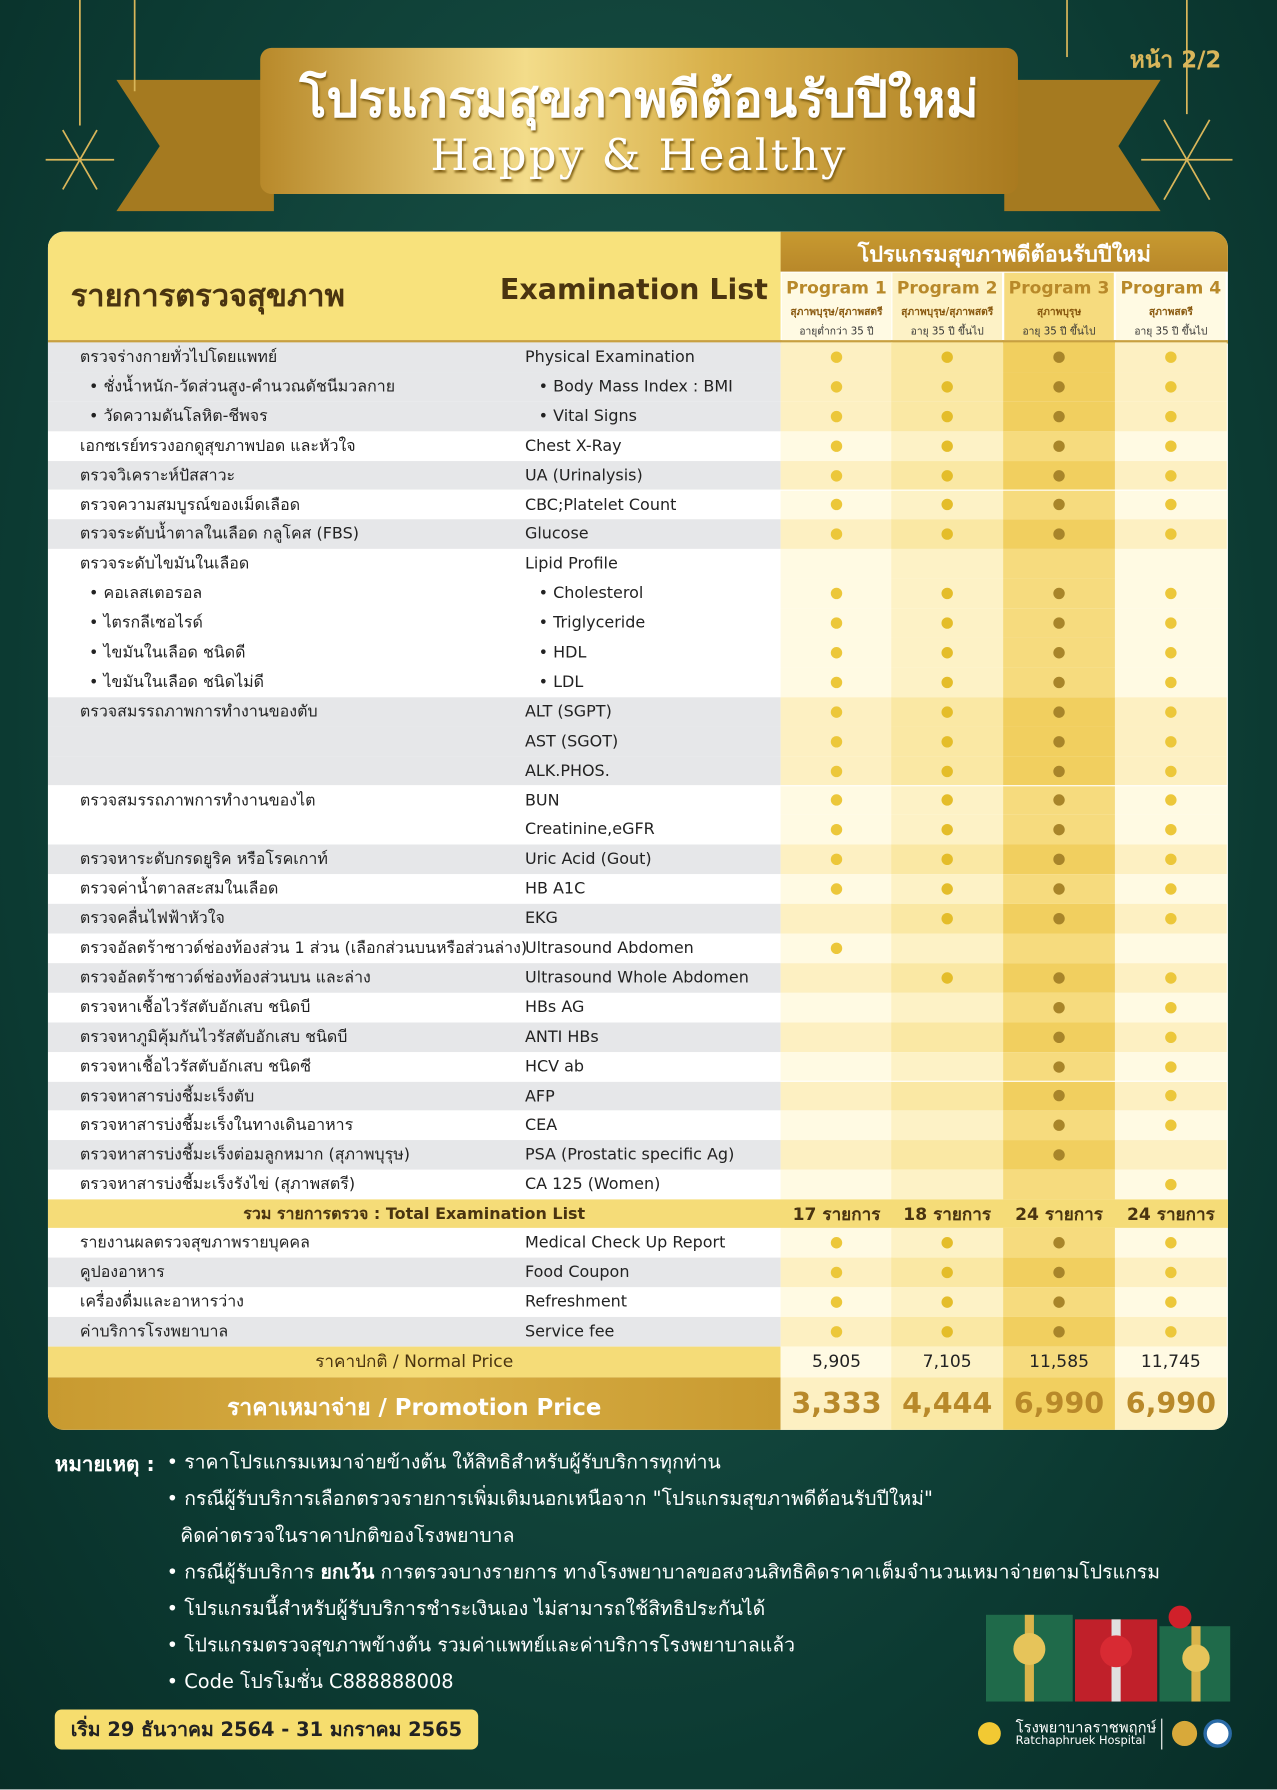  I want to click on exam-en: ALK.PHOS., so click(567, 771).